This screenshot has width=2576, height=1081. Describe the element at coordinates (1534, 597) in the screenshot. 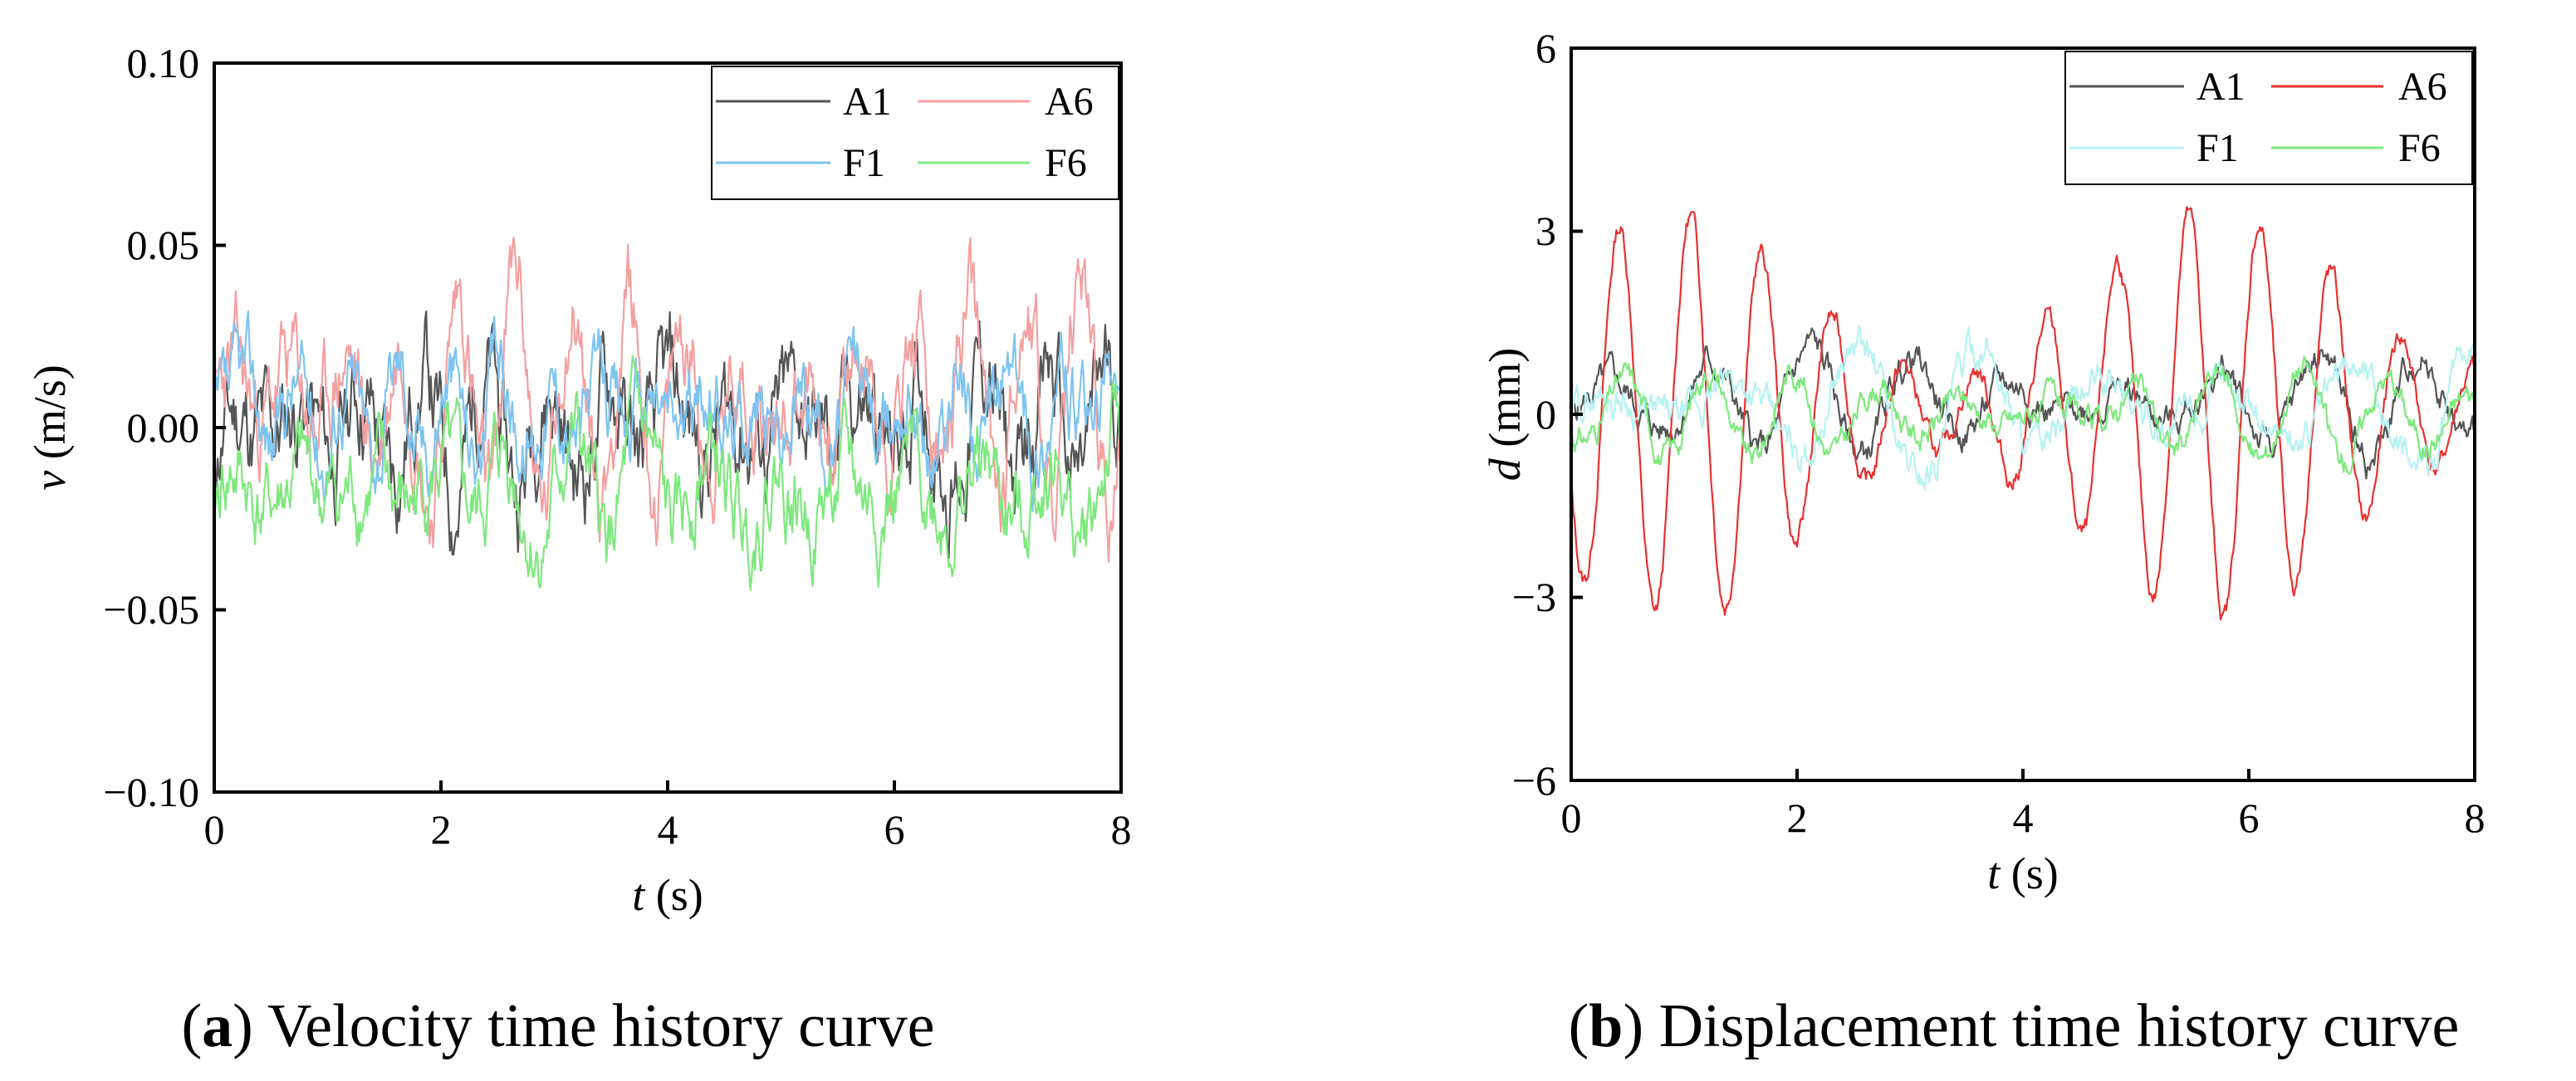

I see `chart-b-ytick-label: −3` at that location.